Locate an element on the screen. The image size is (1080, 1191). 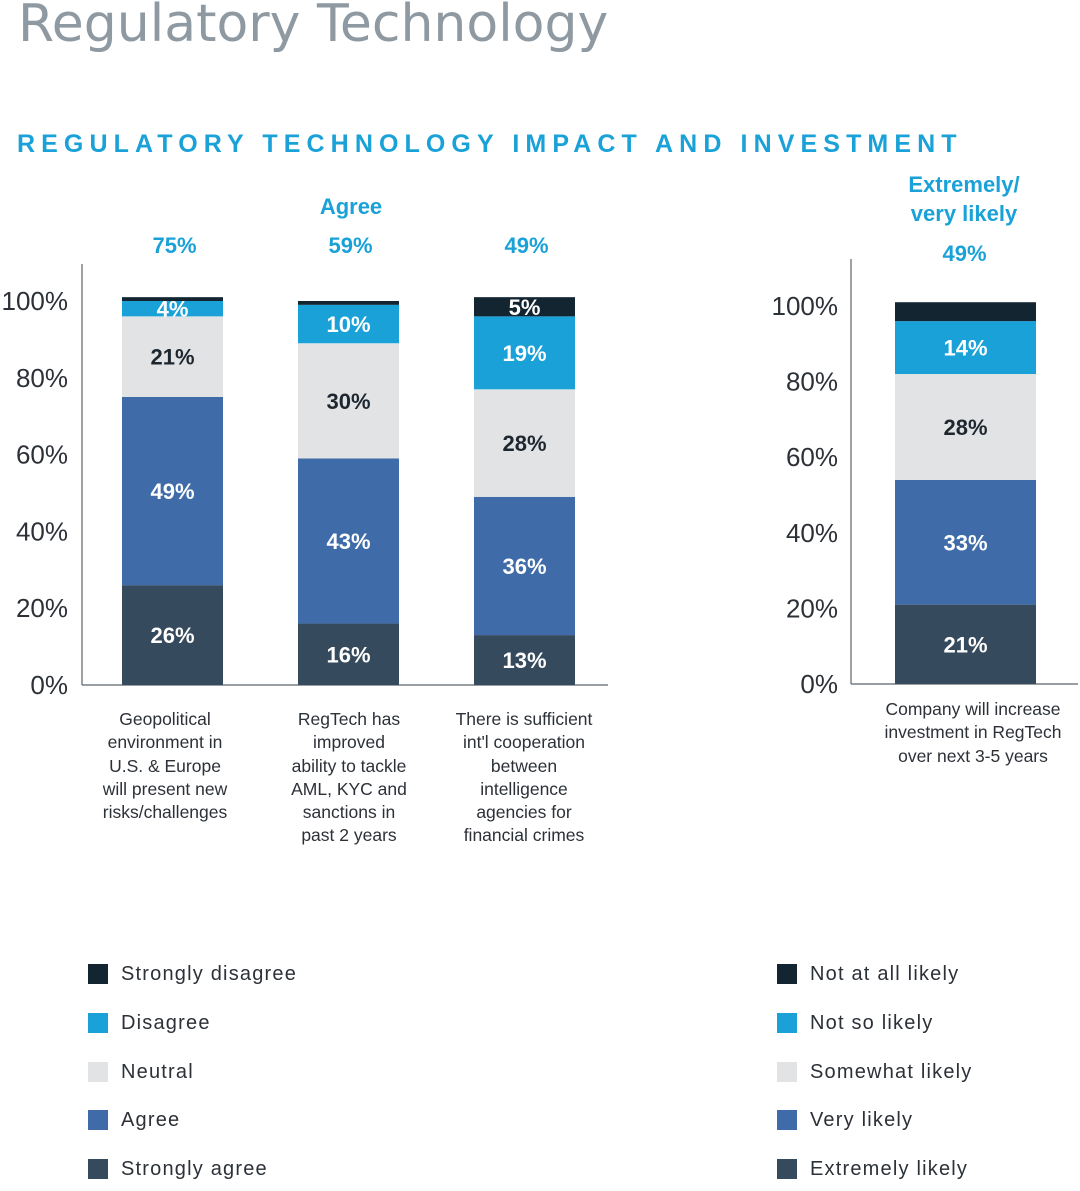
data-label: 13% is located at coordinates (524, 660).